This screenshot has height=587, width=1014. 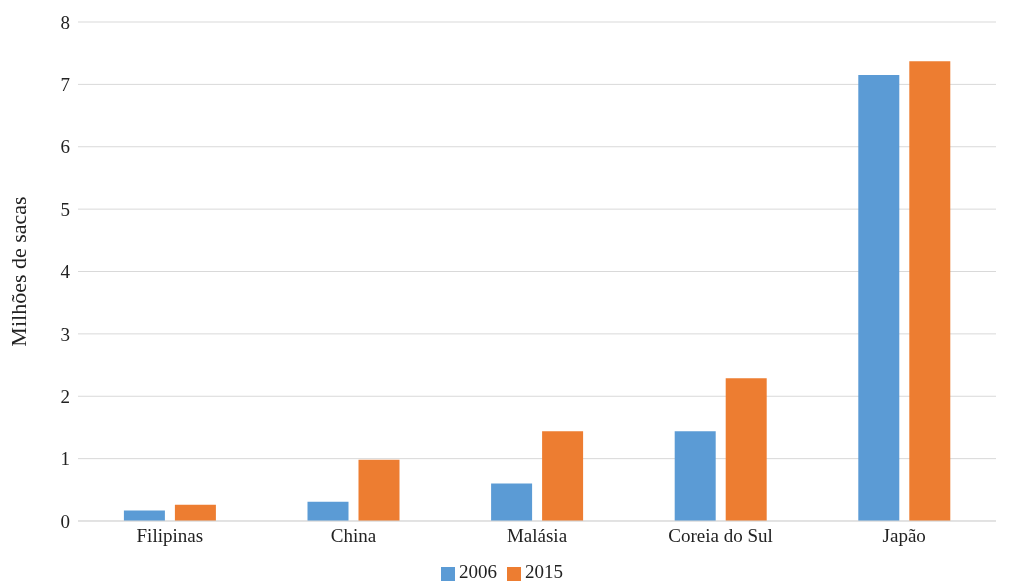 What do you see at coordinates (904, 536) in the screenshot?
I see `x-tick-label: Japão` at bounding box center [904, 536].